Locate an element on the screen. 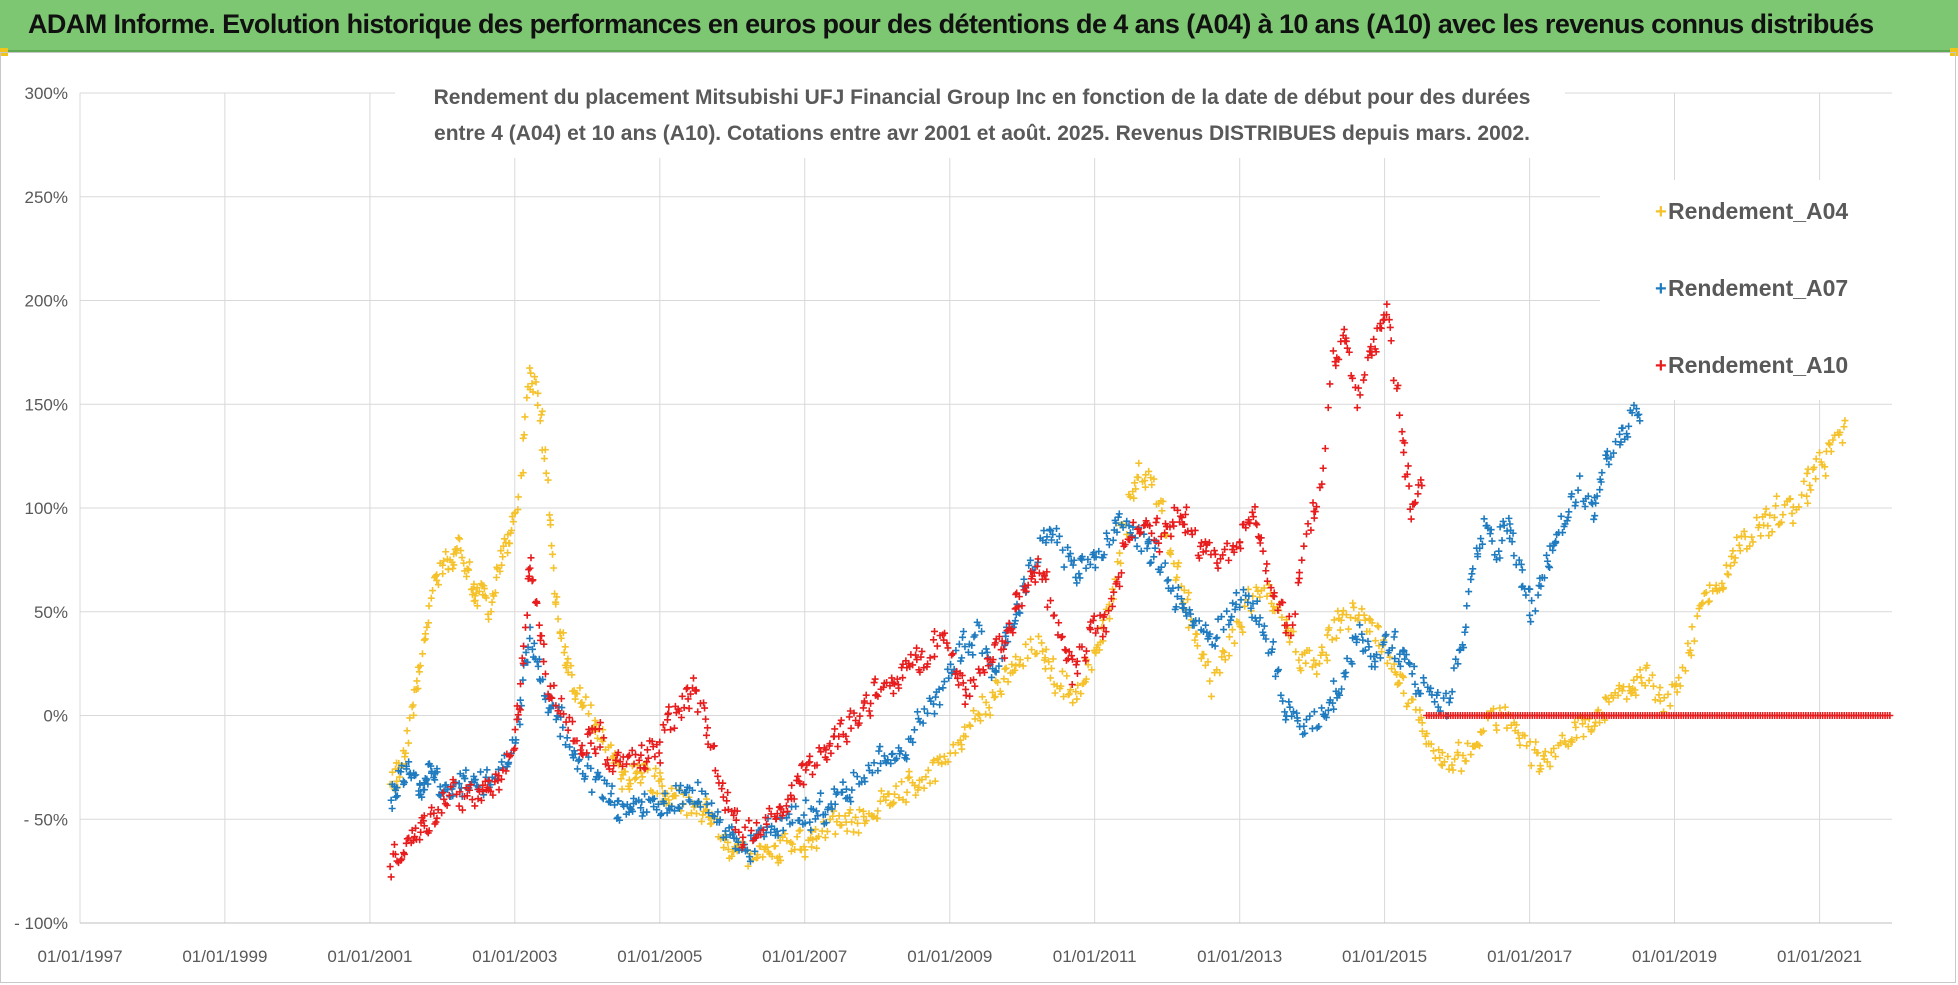 The width and height of the screenshot is (1958, 985). y-tick-label: 100% is located at coordinates (46, 508).